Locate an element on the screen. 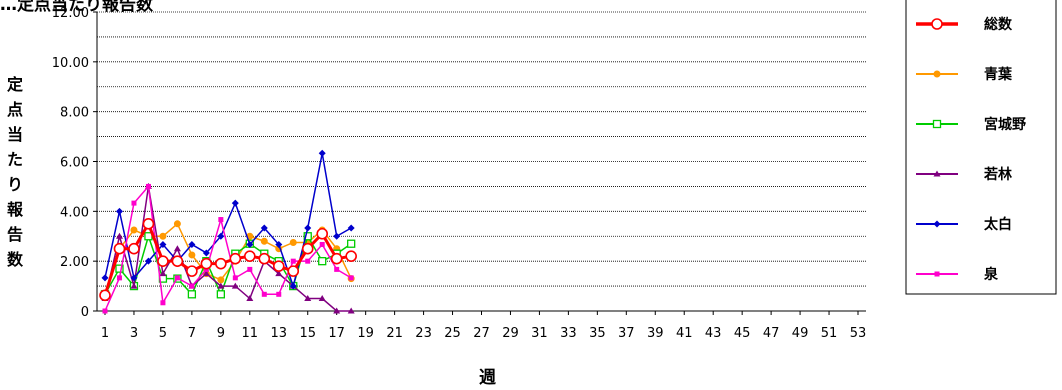  y-tick-label: 12.00 is located at coordinates (70, 13).